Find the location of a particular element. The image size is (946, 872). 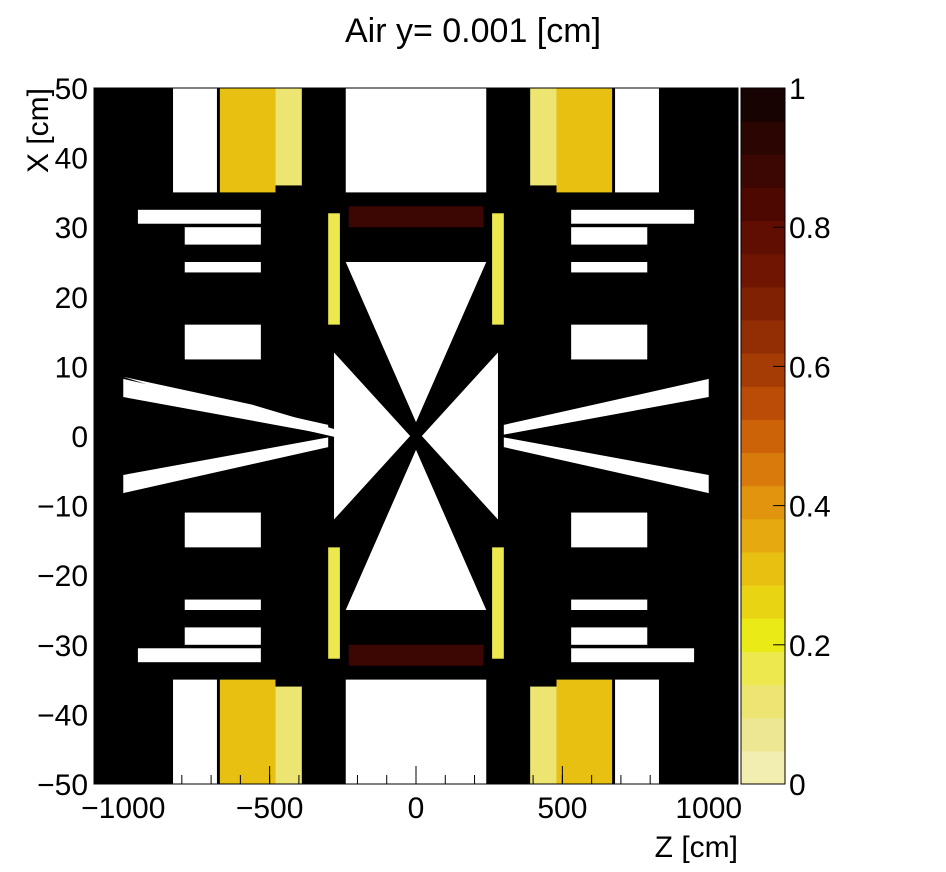

colorbar-tick-label: 0.4 is located at coordinates (810, 507).